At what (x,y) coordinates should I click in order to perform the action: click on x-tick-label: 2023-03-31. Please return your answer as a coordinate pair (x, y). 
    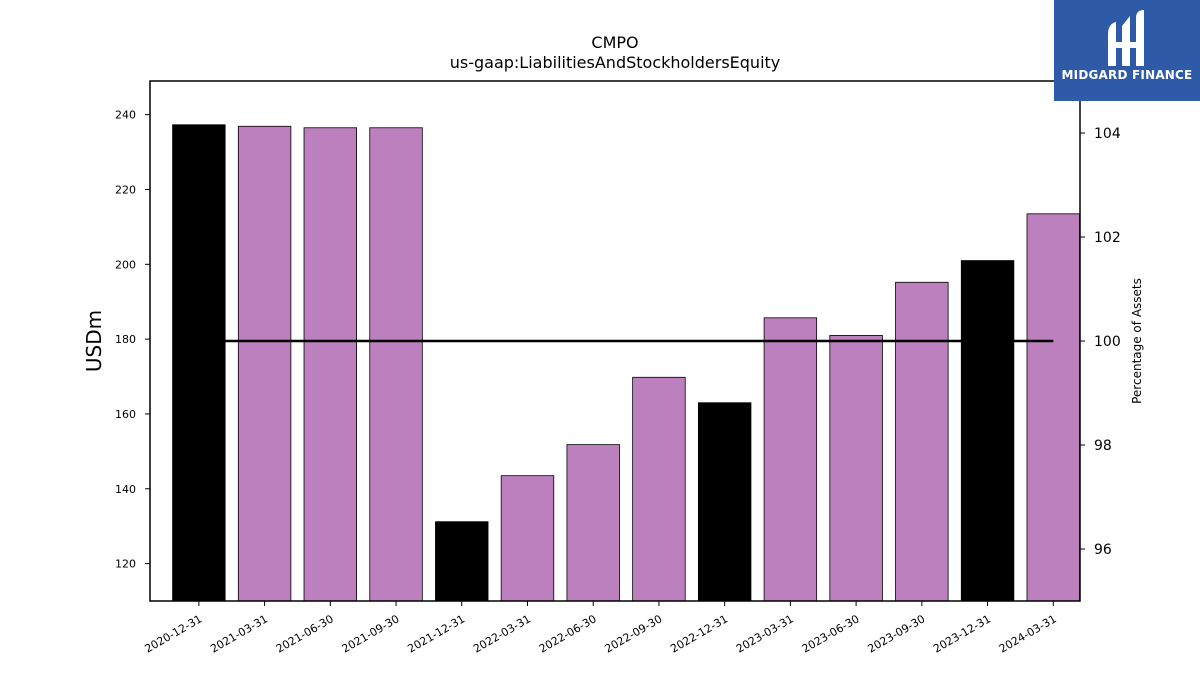
    Looking at the image, I should click on (765, 633).